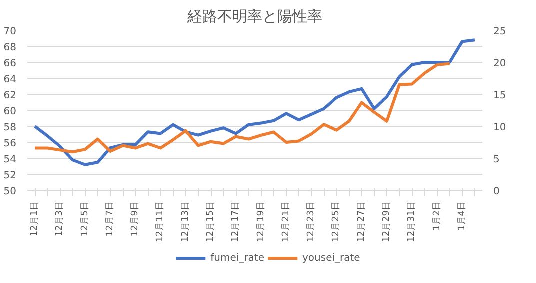  I want to click on y-tick-label: 58, so click(10, 128).